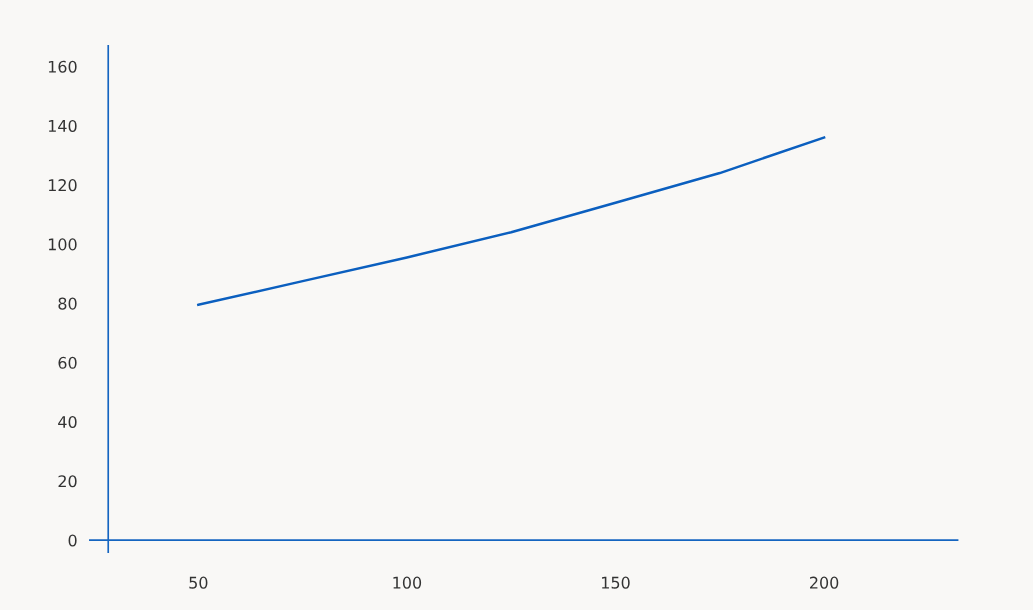 Image resolution: width=1033 pixels, height=610 pixels. What do you see at coordinates (407, 582) in the screenshot?
I see `x-tick-label: 100` at bounding box center [407, 582].